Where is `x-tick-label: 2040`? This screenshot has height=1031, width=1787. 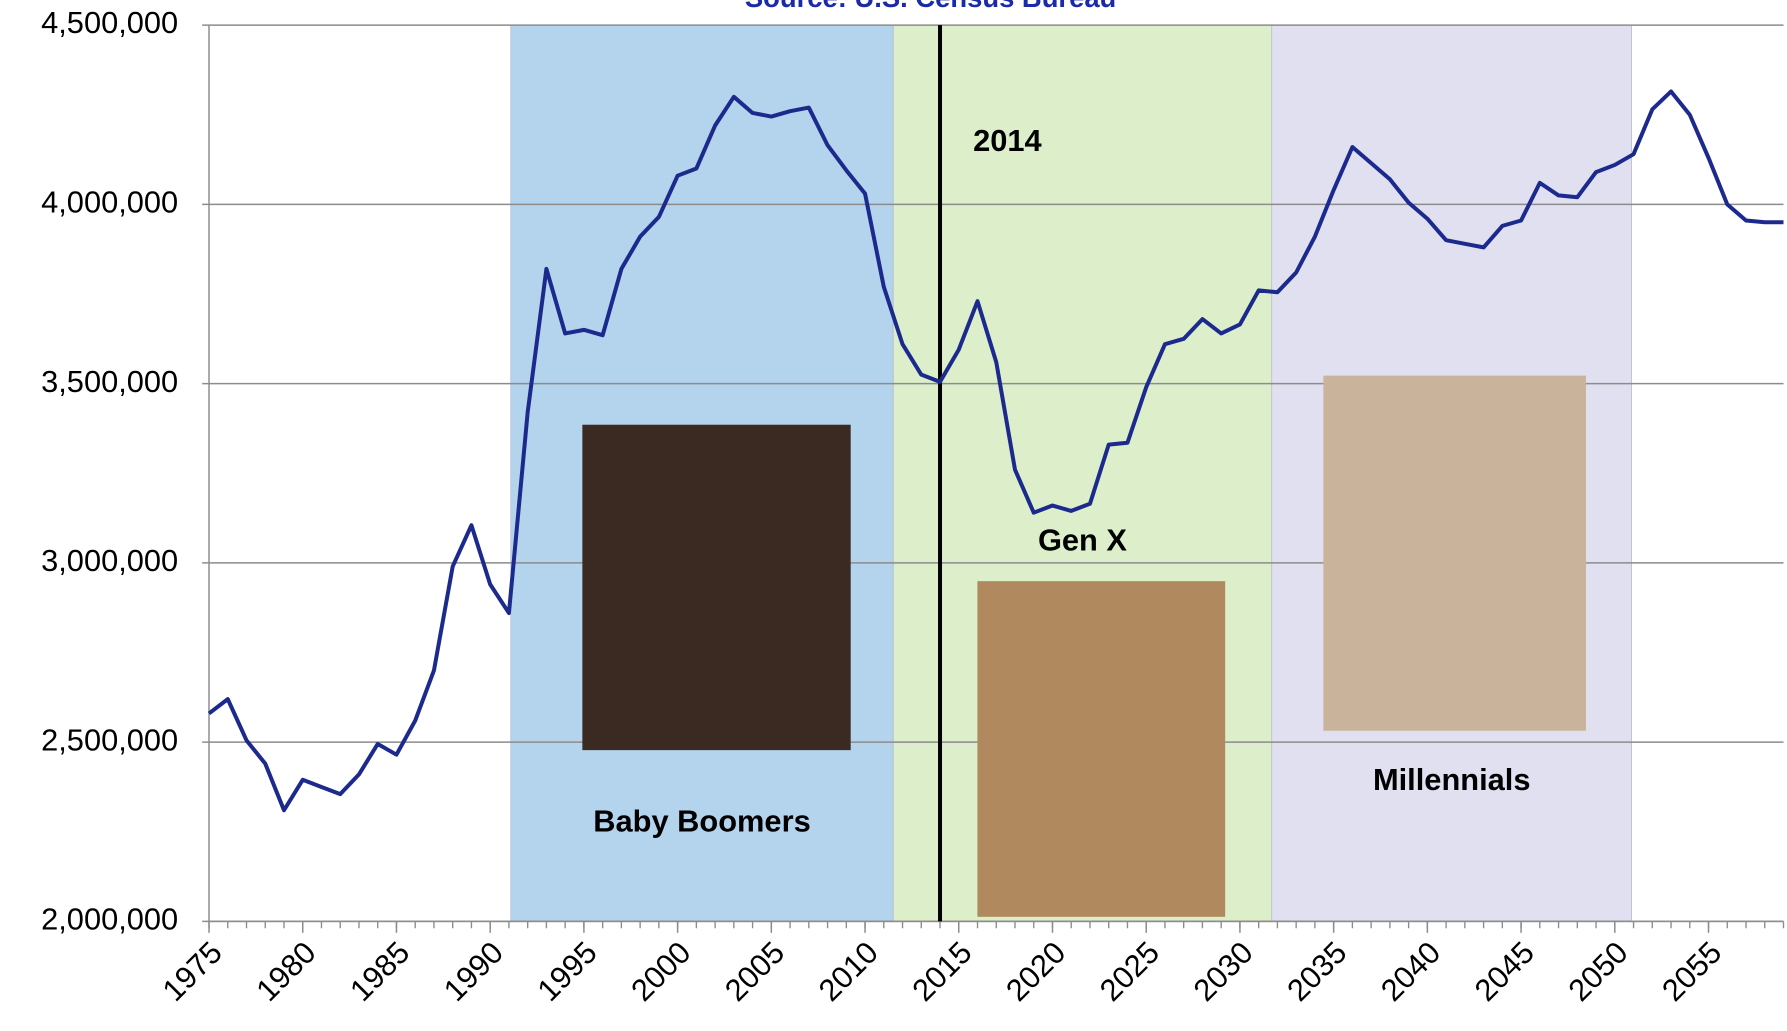
x-tick-label: 2040 is located at coordinates (1410, 971).